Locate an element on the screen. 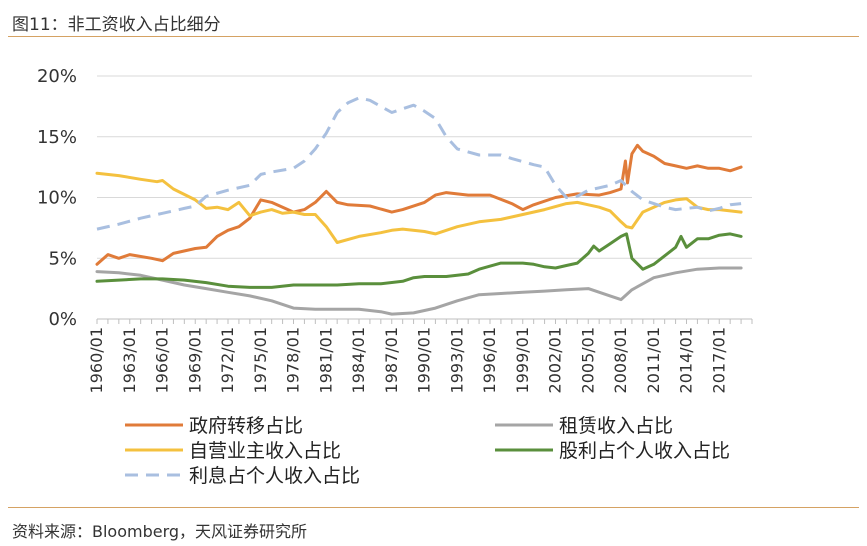  page-title: 图11：非工资收入占比细分 is located at coordinates (116, 25).